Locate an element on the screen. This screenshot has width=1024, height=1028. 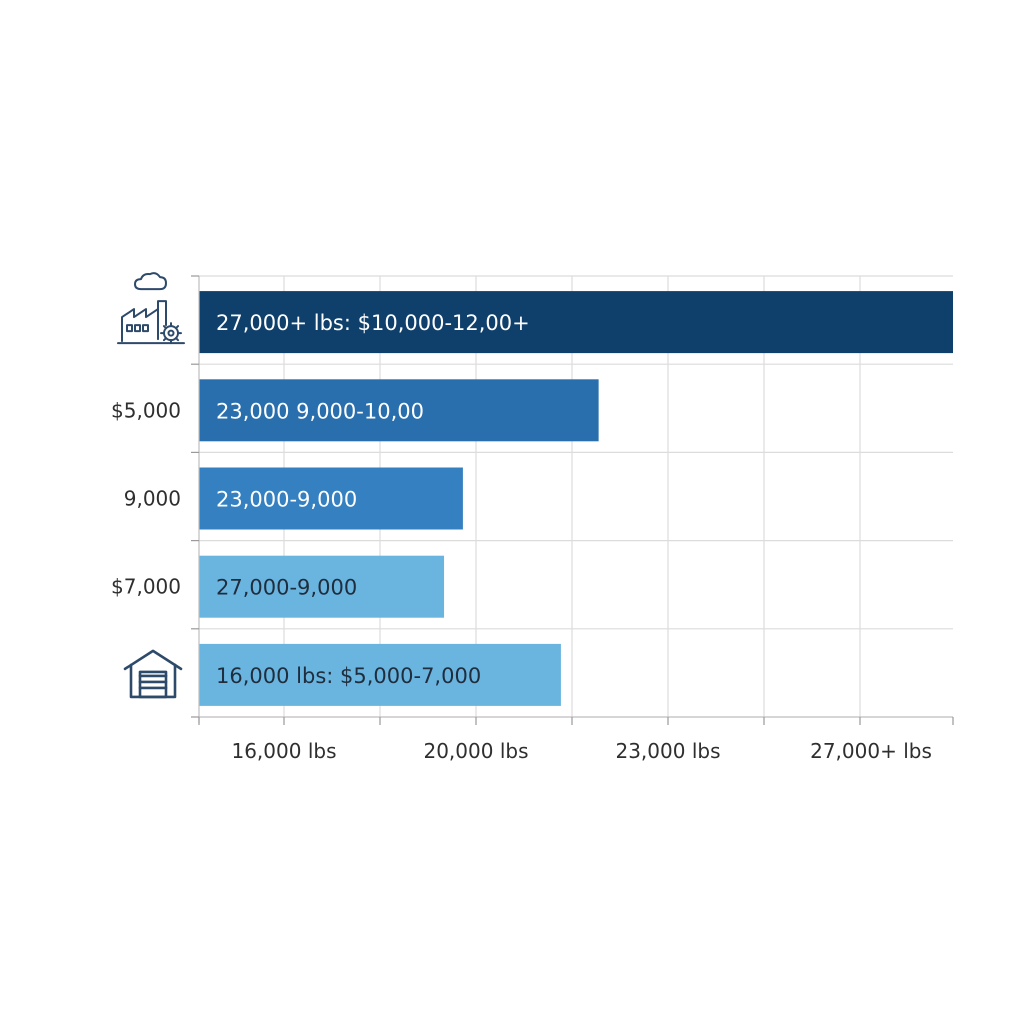
gear-hub-shape is located at coordinates (171, 333).